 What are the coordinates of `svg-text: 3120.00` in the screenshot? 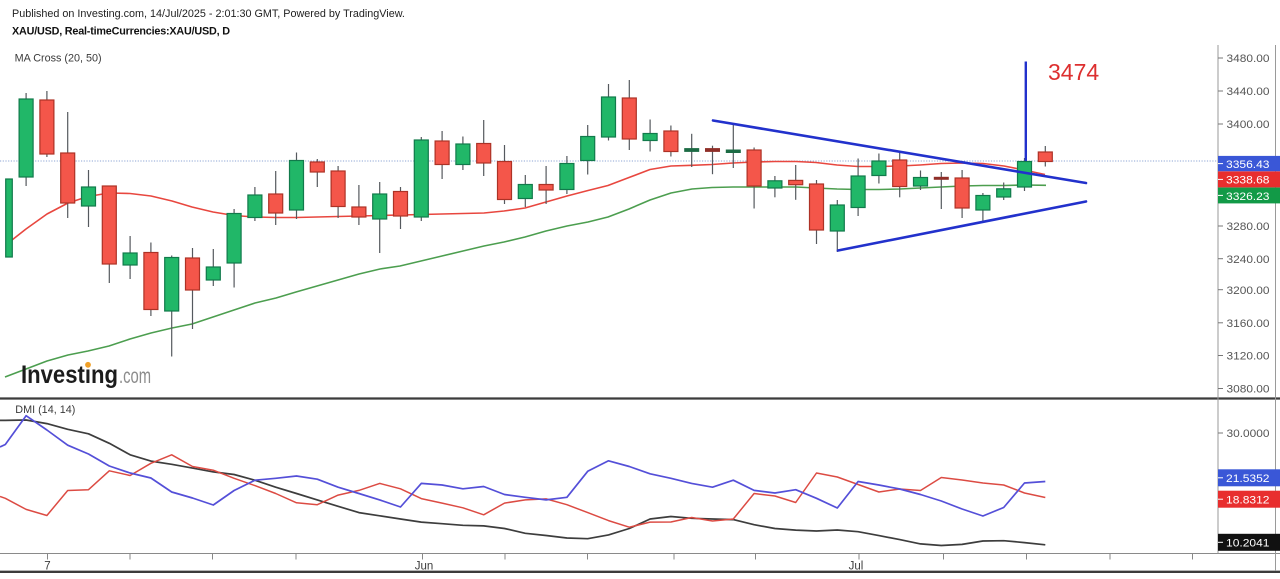 It's located at (1248, 357).